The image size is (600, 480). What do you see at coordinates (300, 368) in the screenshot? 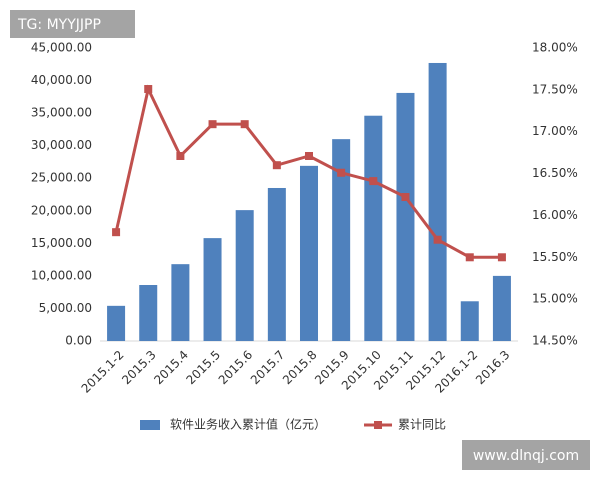
I see `x-tick-label: 2015.8` at bounding box center [300, 368].